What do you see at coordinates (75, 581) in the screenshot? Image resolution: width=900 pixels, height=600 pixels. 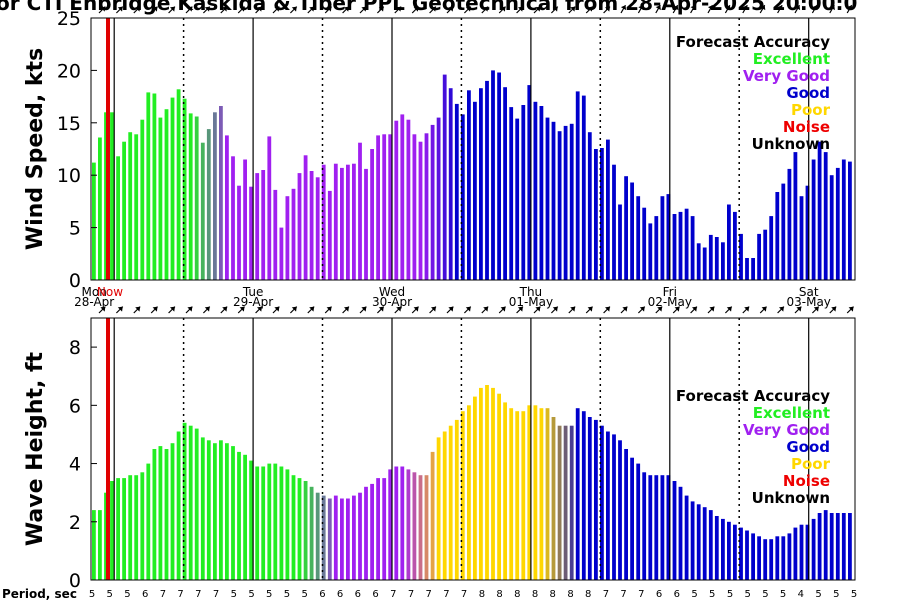 I see `y-tick-label: 0` at bounding box center [75, 581].